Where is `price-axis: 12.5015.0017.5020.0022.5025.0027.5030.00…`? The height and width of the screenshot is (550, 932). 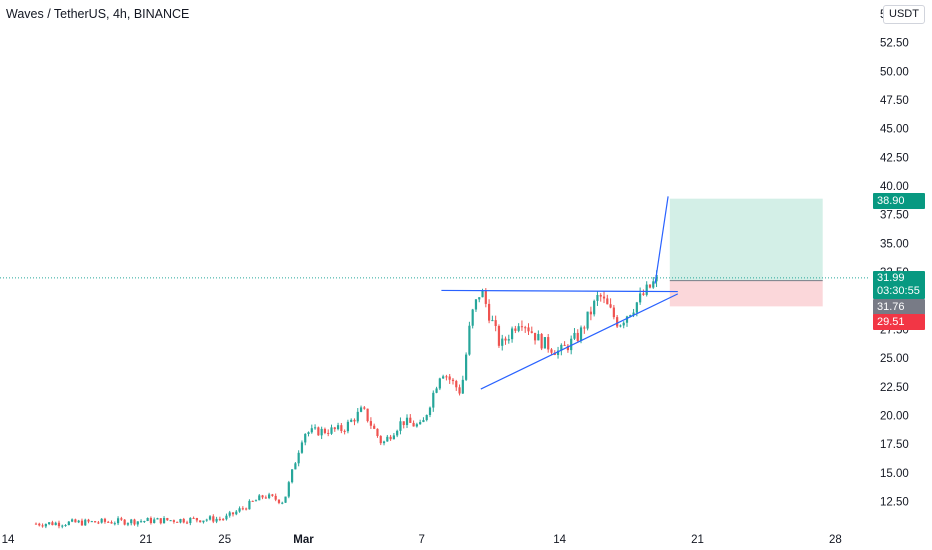 price-axis: 12.5015.0017.5020.0022.5025.0027.5030.00… is located at coordinates (894, 258).